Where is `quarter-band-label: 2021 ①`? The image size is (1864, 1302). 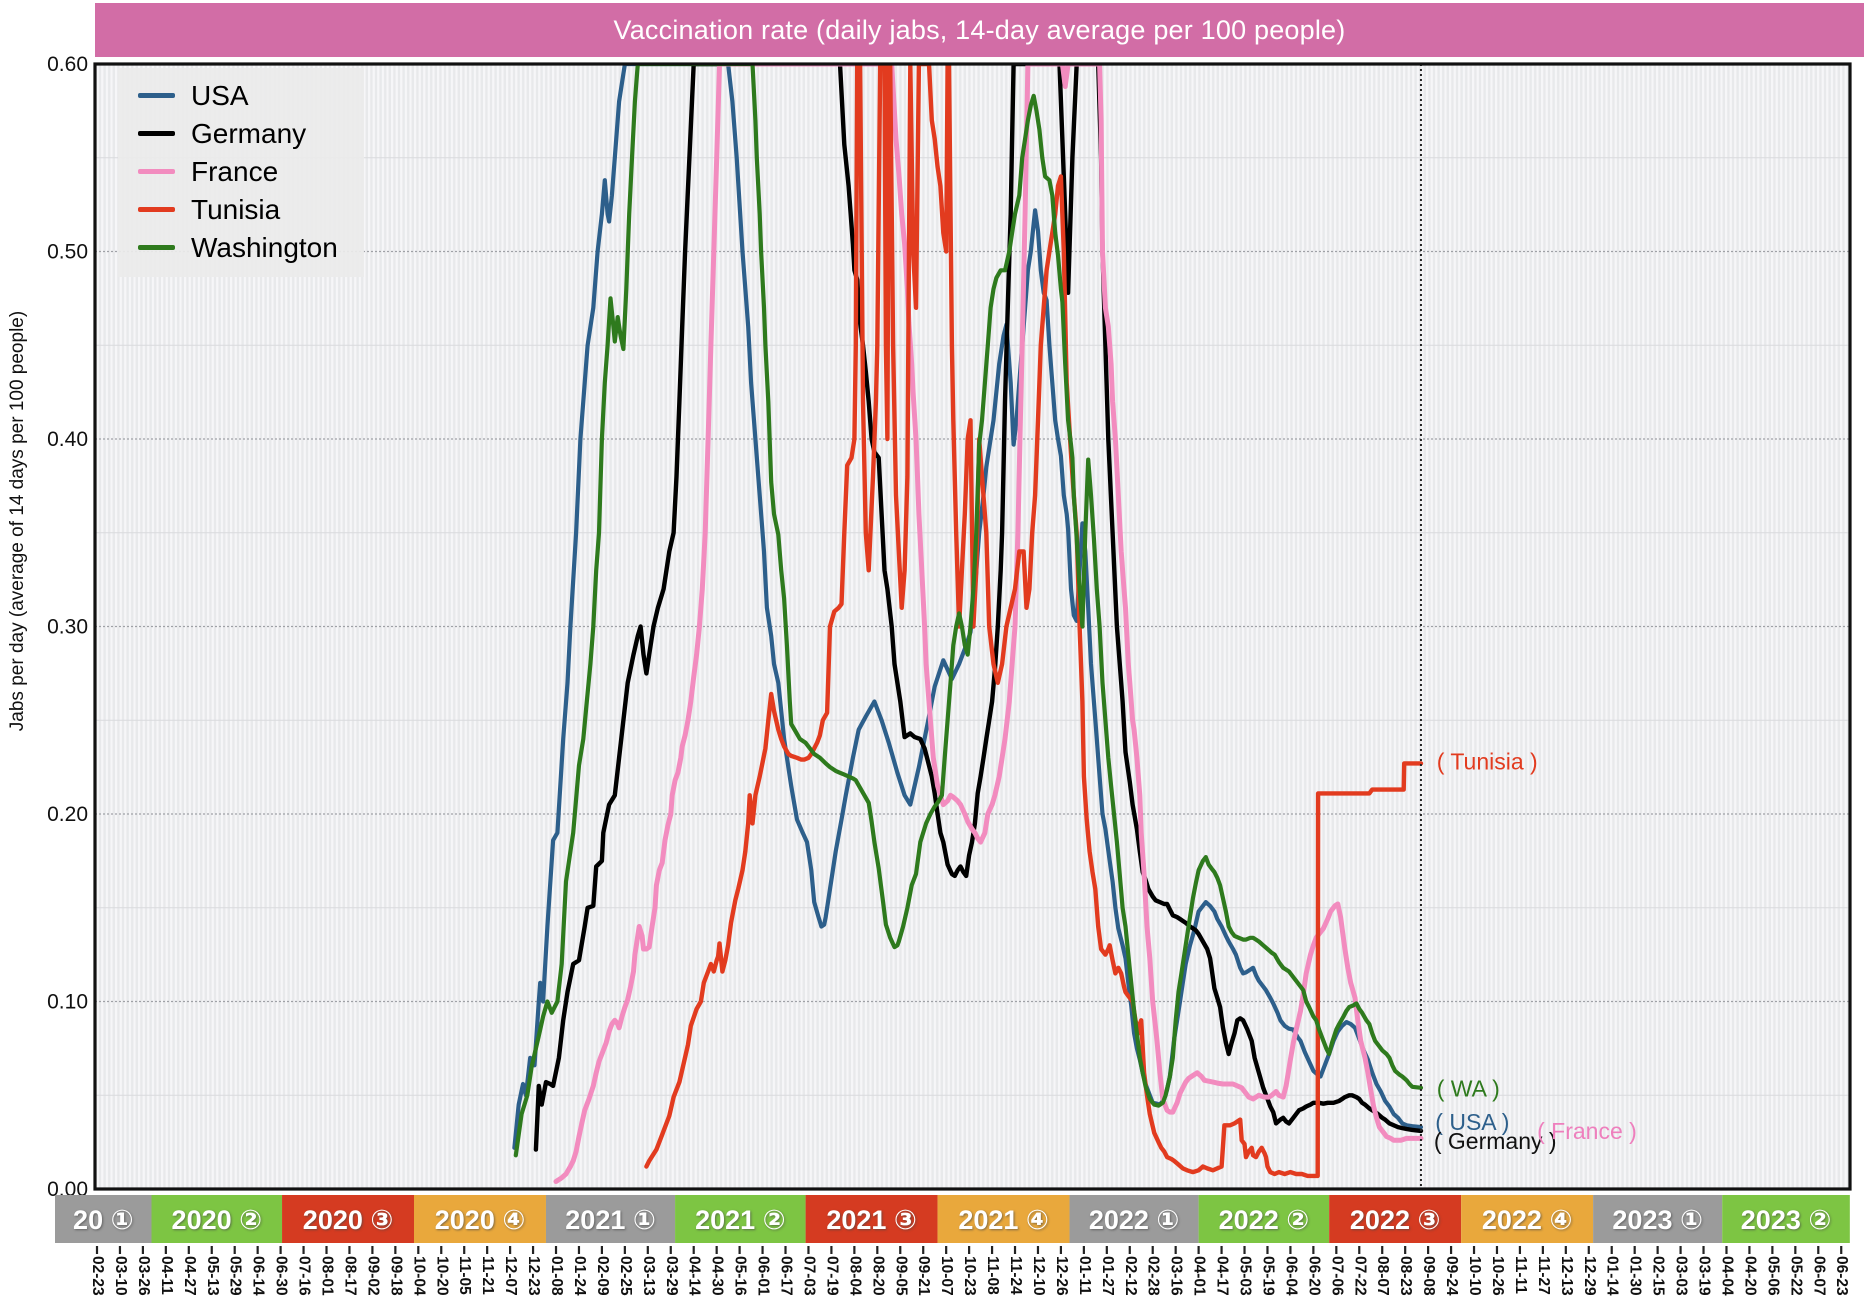 quarter-band-label: 2021 ① is located at coordinates (610, 1220).